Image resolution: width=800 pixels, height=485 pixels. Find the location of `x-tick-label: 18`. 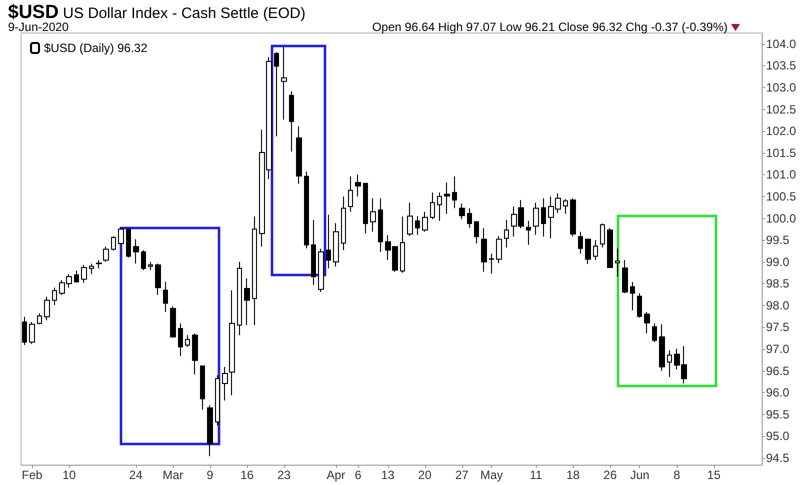

x-tick-label: 18 is located at coordinates (573, 475).